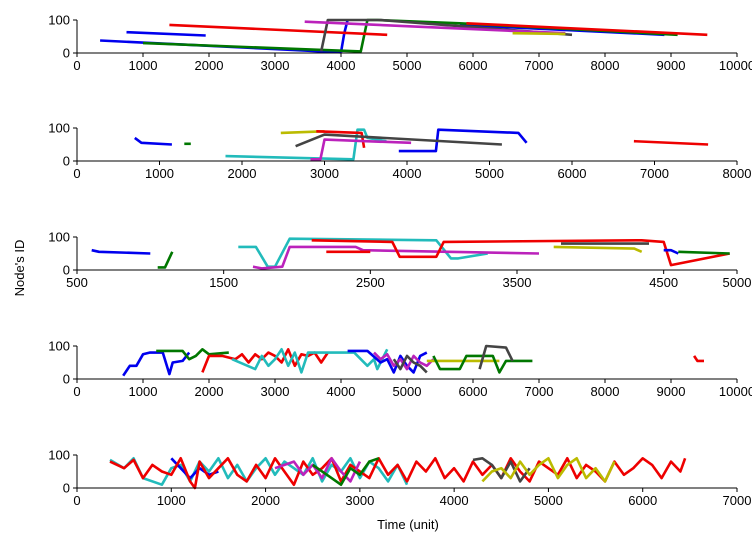 This screenshot has height=536, width=752. I want to click on x-tick-label: 500, so click(77, 282).